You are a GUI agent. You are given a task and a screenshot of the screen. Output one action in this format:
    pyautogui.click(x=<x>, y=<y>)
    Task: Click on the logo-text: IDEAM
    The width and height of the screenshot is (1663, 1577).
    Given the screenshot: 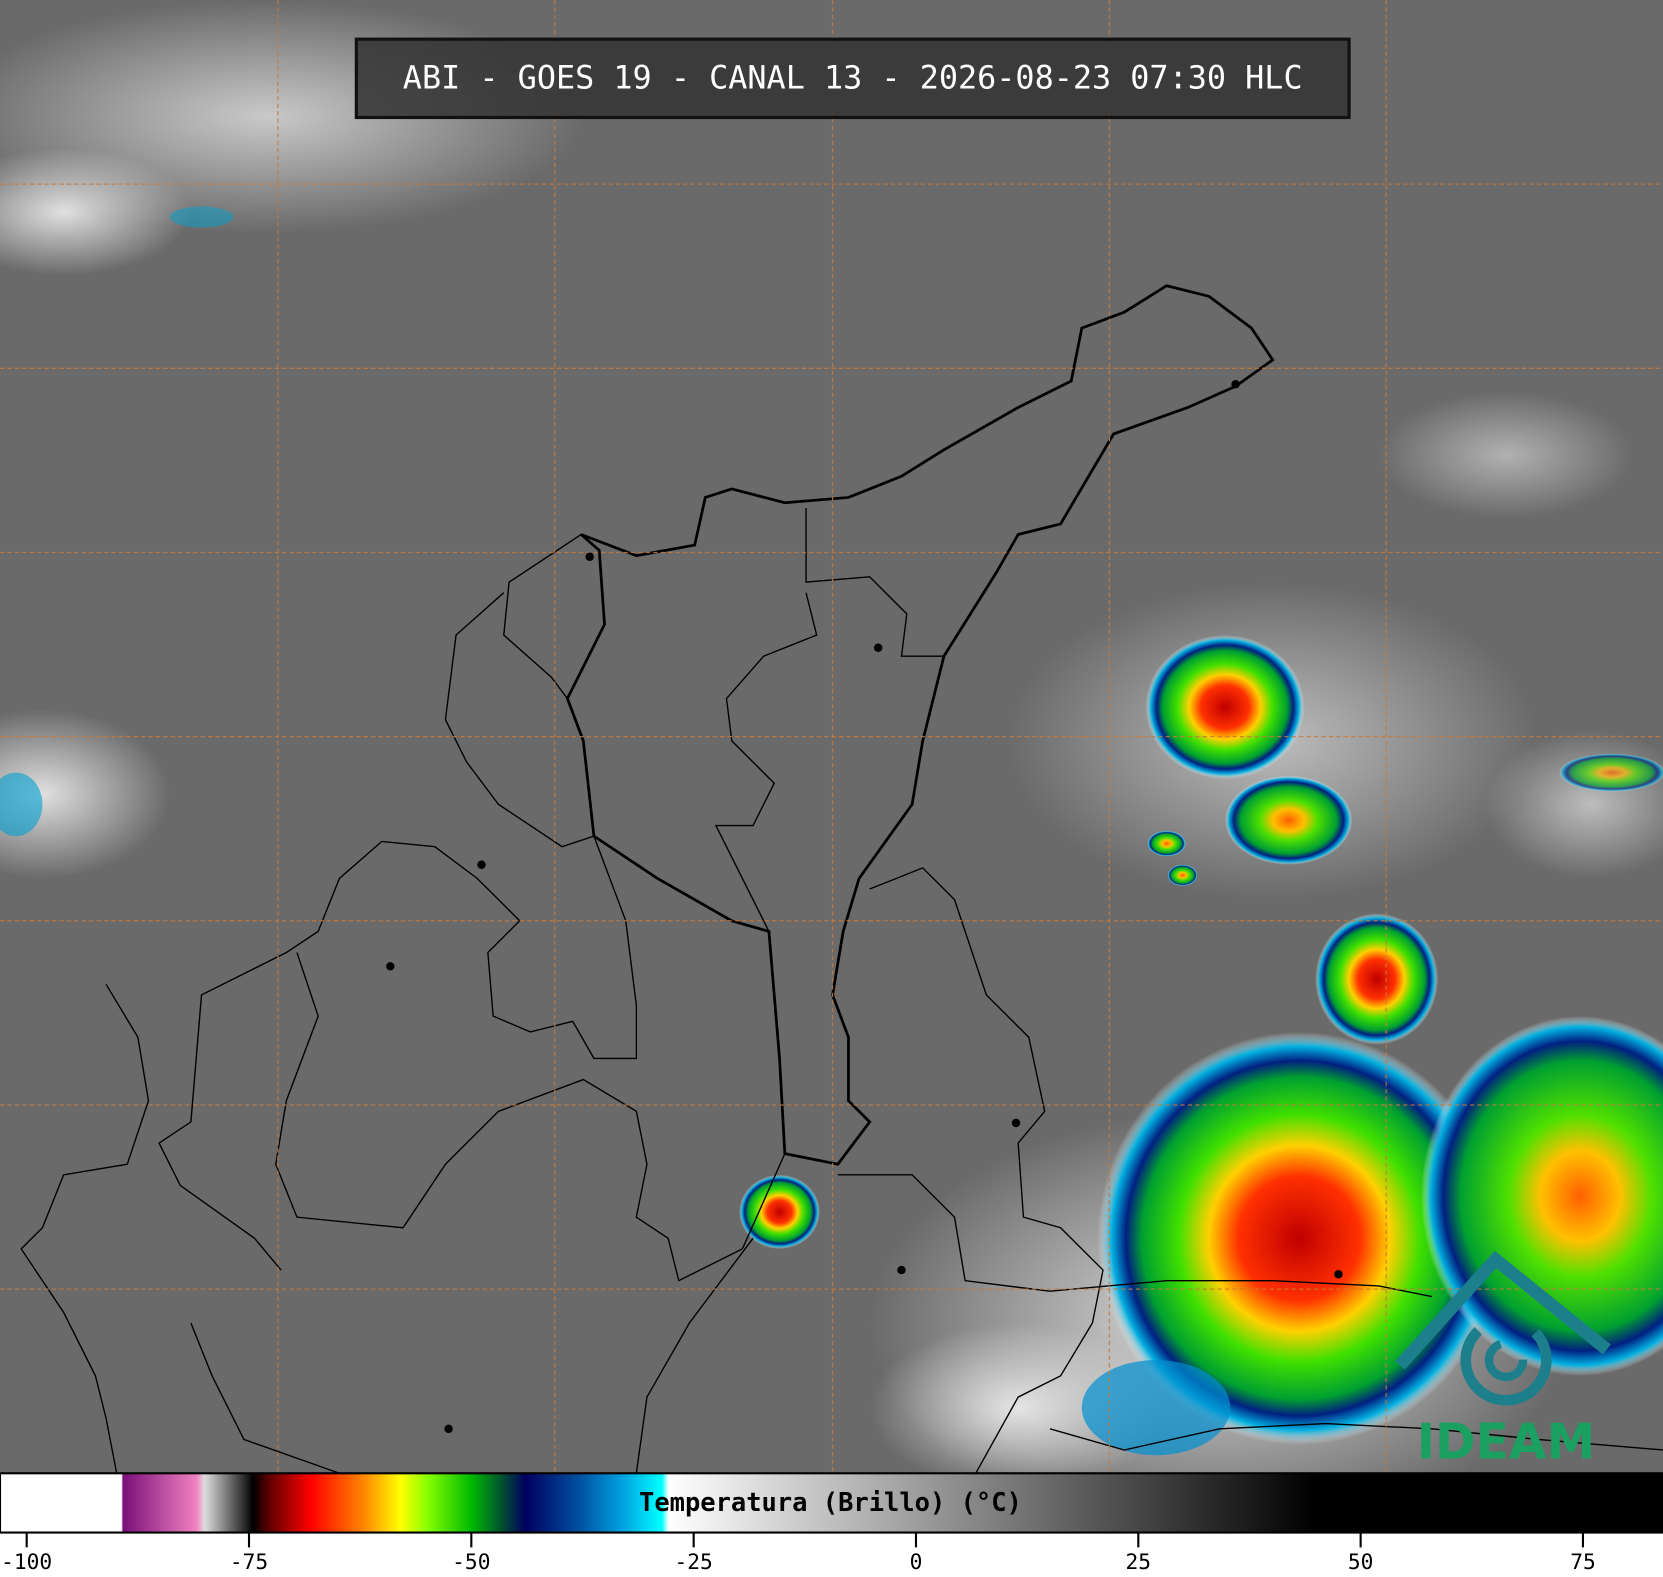 What is the action you would take?
    pyautogui.click(x=1506, y=1443)
    